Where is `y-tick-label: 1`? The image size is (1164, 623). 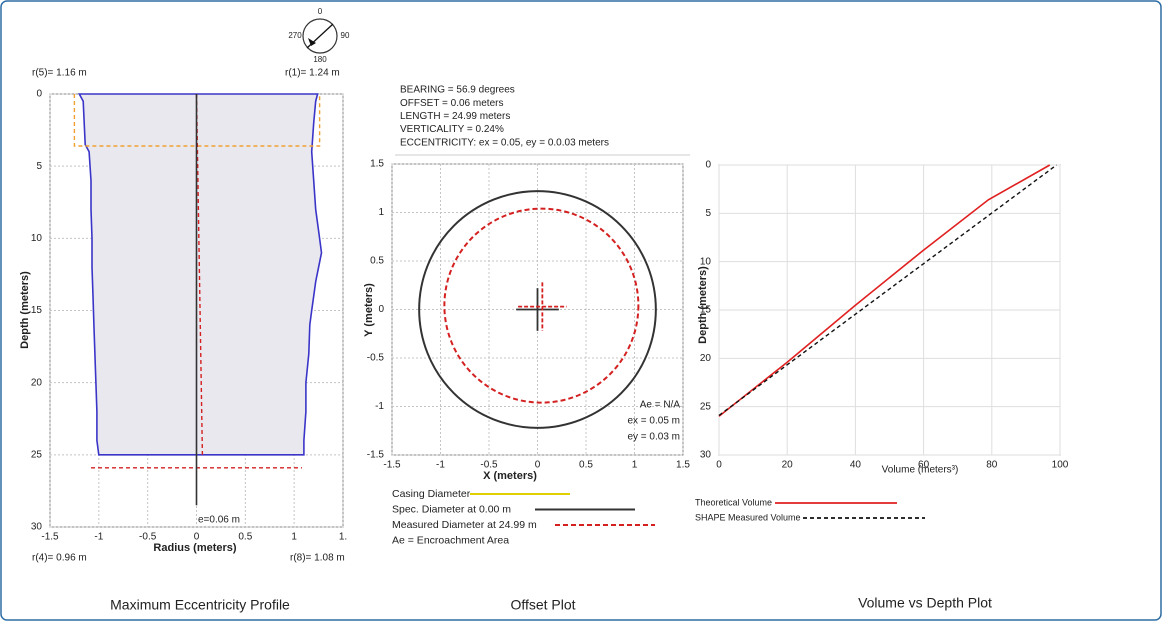
y-tick-label: 1 is located at coordinates (381, 212).